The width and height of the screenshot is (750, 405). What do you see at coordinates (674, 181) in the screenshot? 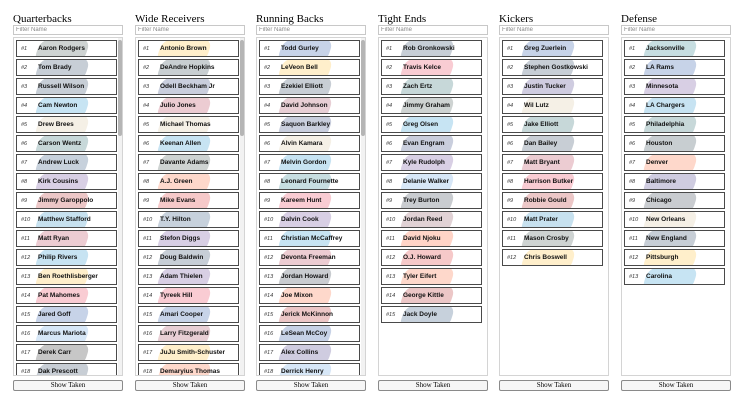
I see `list-item: #8 Baltimore` at bounding box center [674, 181].